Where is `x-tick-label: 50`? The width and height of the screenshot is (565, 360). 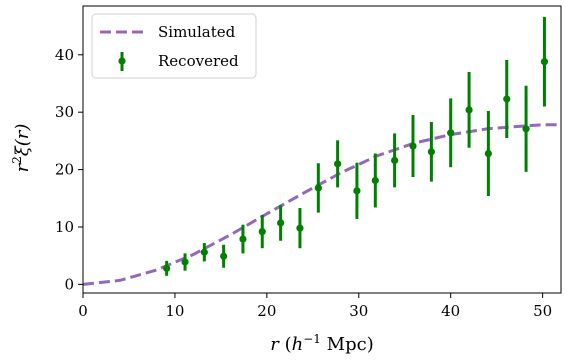 x-tick-label: 50 is located at coordinates (542, 311).